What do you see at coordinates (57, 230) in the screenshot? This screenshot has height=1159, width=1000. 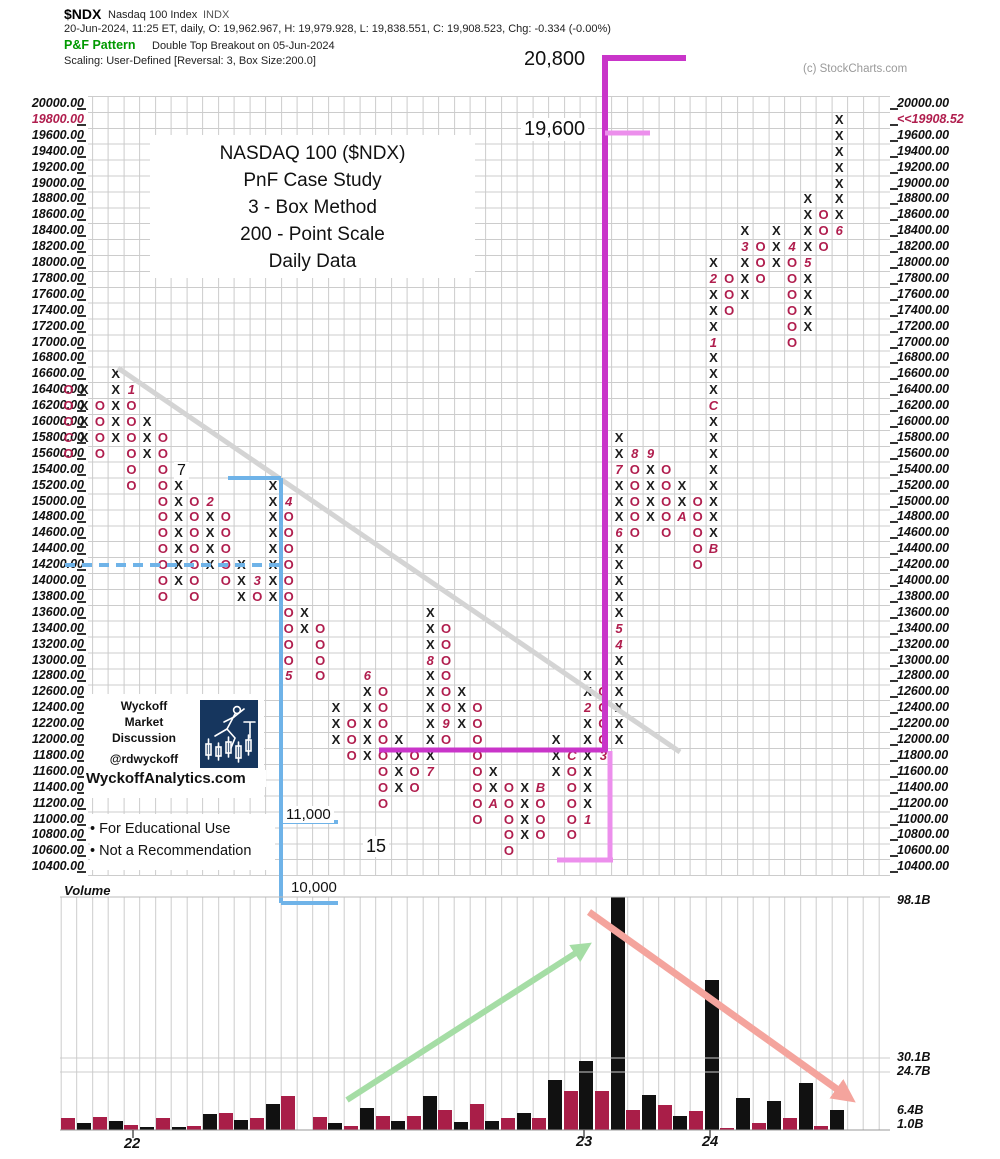 I see `price-label-left: 18400.00` at bounding box center [57, 230].